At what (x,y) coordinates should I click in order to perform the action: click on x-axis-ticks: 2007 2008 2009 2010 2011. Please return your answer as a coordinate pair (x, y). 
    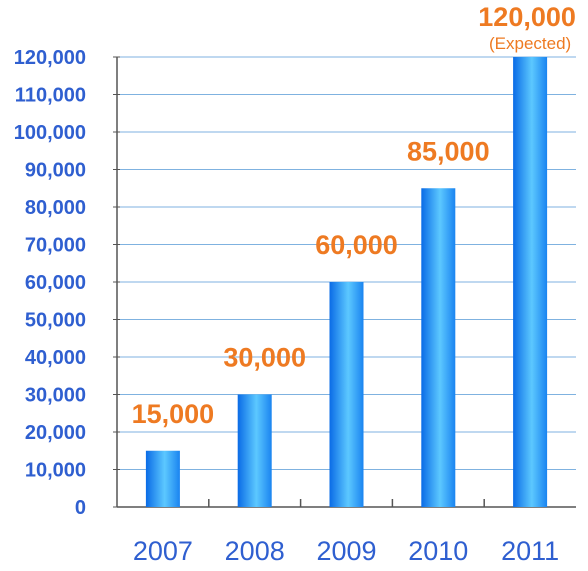
    Looking at the image, I should click on (346, 551).